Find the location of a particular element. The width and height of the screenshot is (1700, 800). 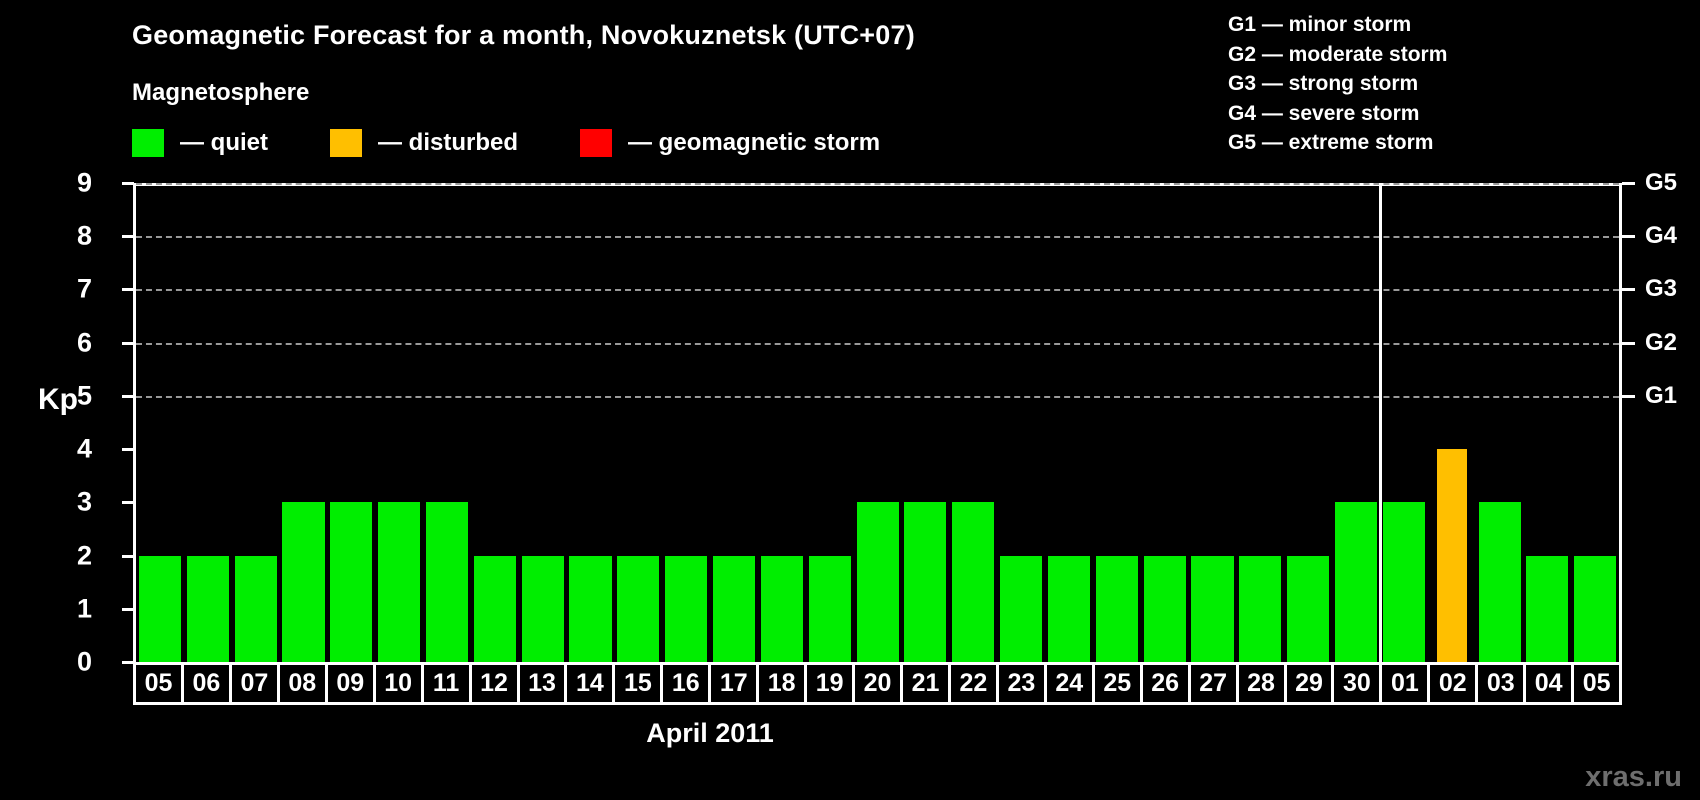

x-tick-label-29: 29 is located at coordinates (1311, 683).